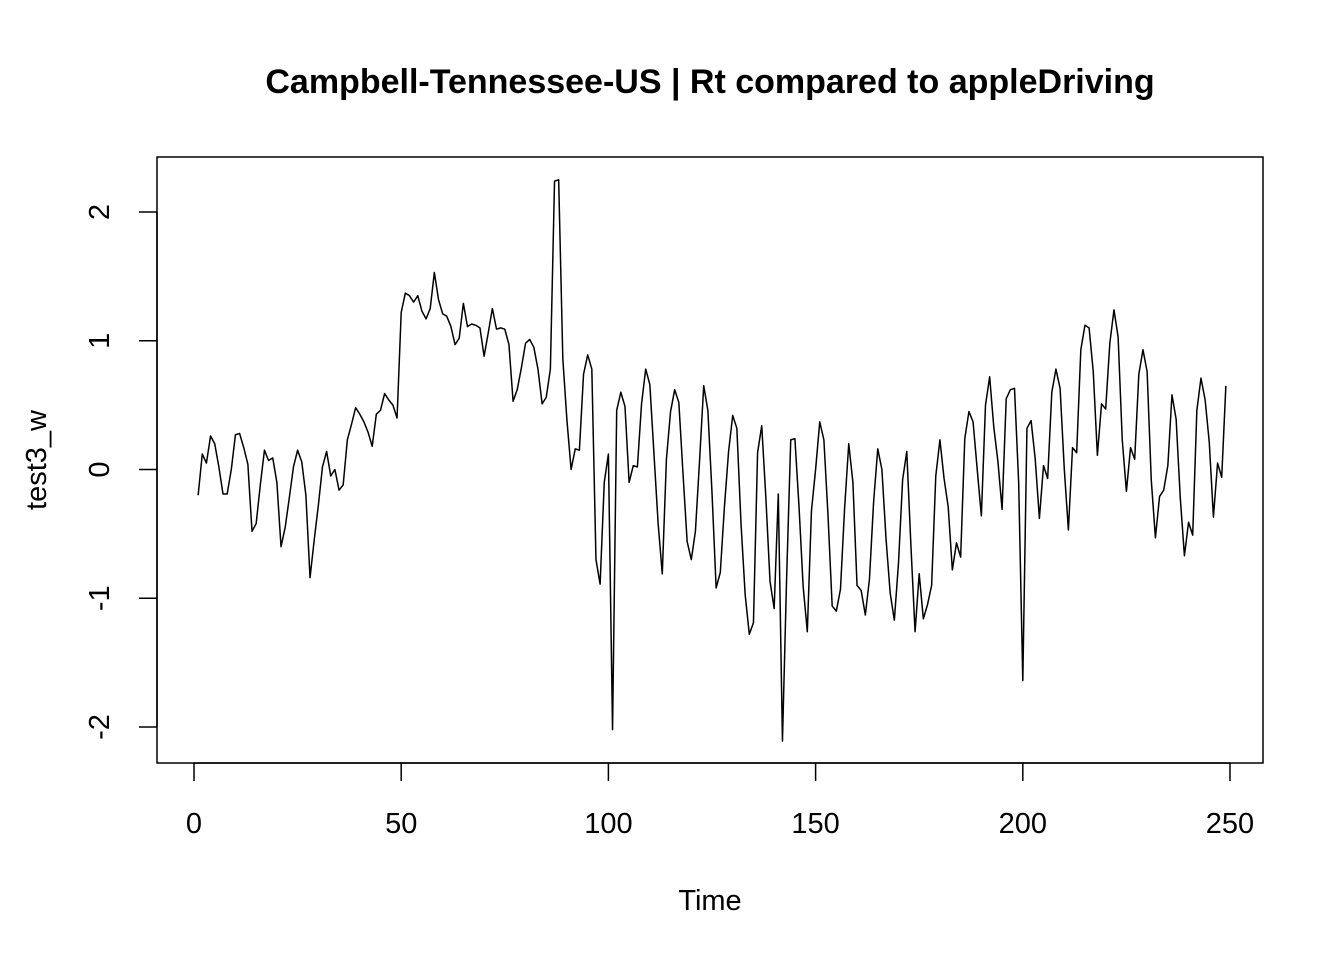  What do you see at coordinates (709, 901) in the screenshot?
I see `x-axis-label: Time` at bounding box center [709, 901].